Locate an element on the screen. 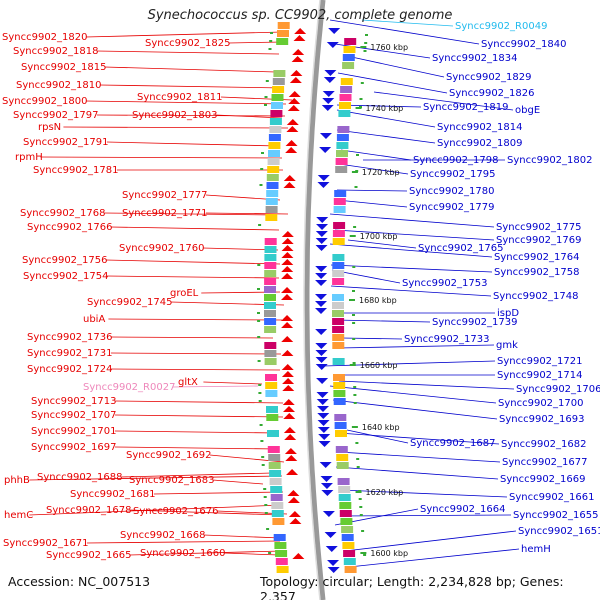  left-gene-label: Syncc9902_1736 is located at coordinates (70, 337).